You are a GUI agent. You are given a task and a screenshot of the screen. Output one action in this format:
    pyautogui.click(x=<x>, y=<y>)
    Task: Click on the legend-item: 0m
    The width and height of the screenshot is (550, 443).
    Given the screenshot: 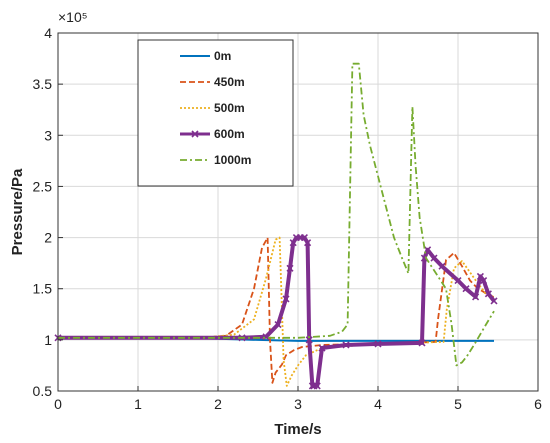 What is the action you would take?
    pyautogui.click(x=205, y=56)
    